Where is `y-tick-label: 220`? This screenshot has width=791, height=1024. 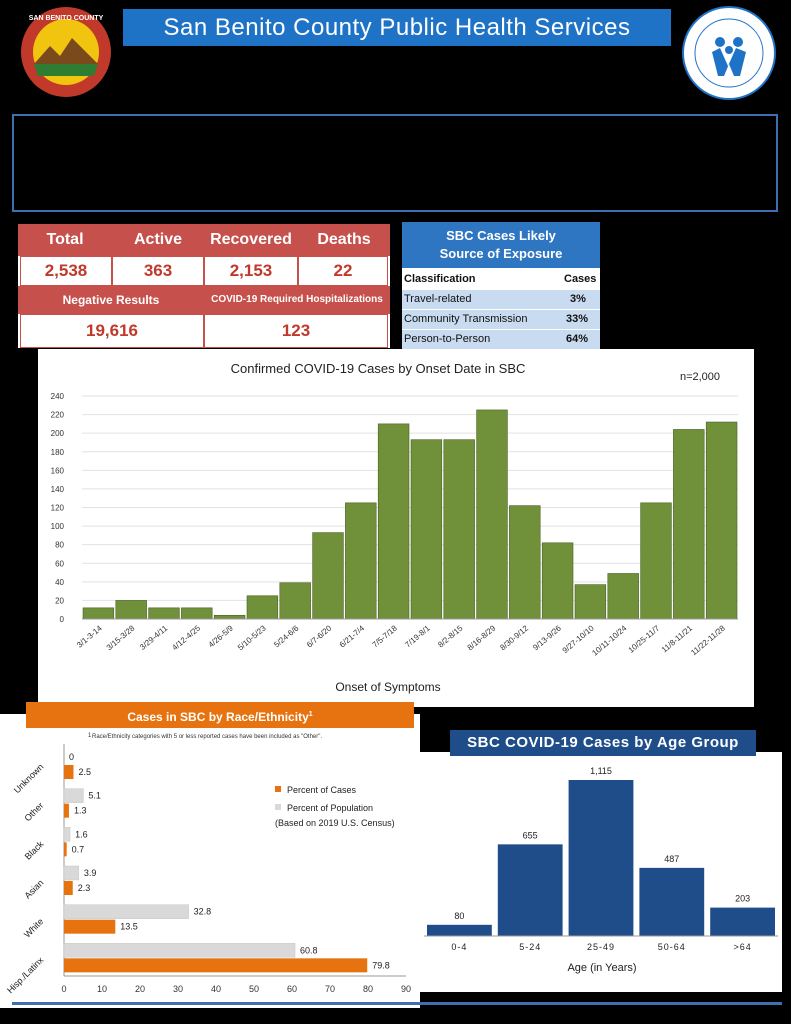
y-tick-label: 220 is located at coordinates (58, 415).